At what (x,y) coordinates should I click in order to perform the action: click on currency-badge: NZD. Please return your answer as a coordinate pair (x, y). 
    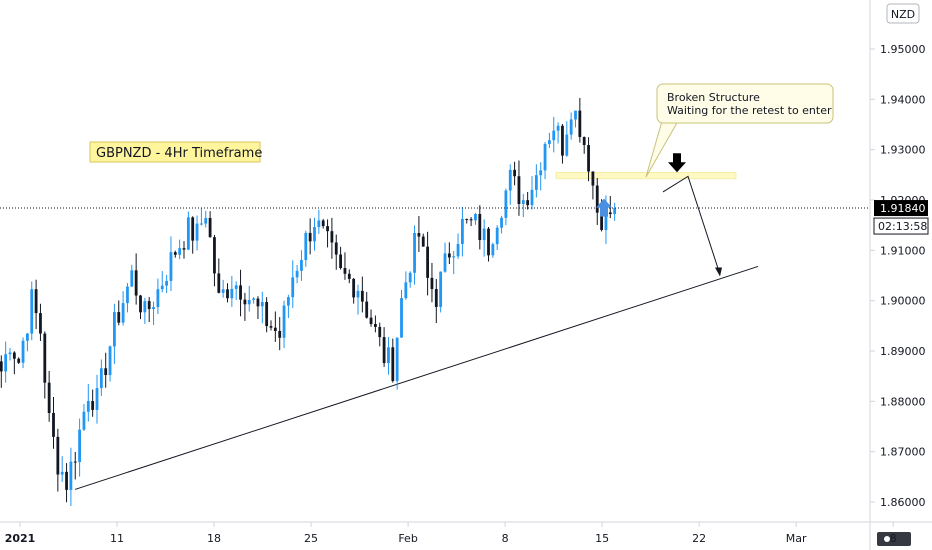
    Looking at the image, I should click on (903, 13).